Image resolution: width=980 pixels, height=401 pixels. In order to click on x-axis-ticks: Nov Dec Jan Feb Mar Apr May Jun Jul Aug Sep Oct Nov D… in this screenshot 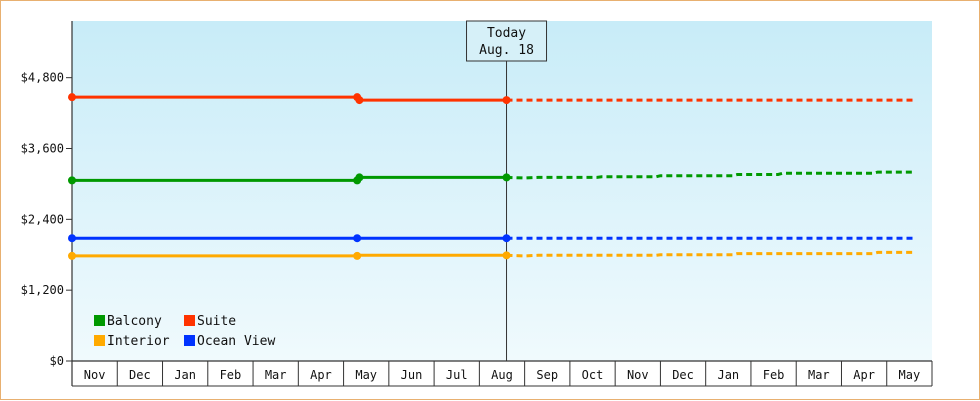, I will do `click(502, 373)`.